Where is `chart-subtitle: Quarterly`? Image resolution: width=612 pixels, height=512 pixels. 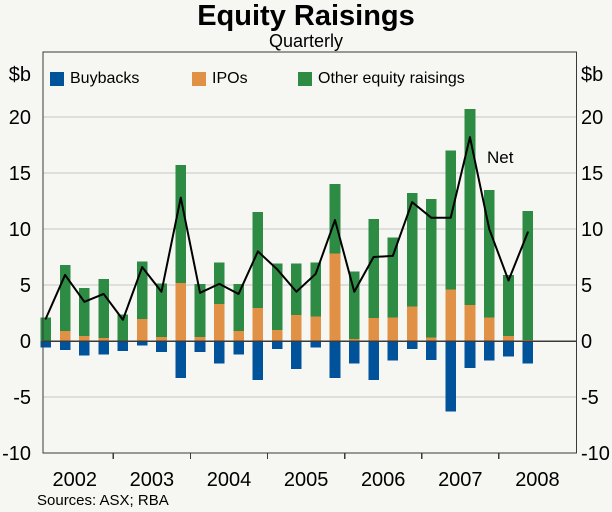
chart-subtitle: Quarterly is located at coordinates (306, 41).